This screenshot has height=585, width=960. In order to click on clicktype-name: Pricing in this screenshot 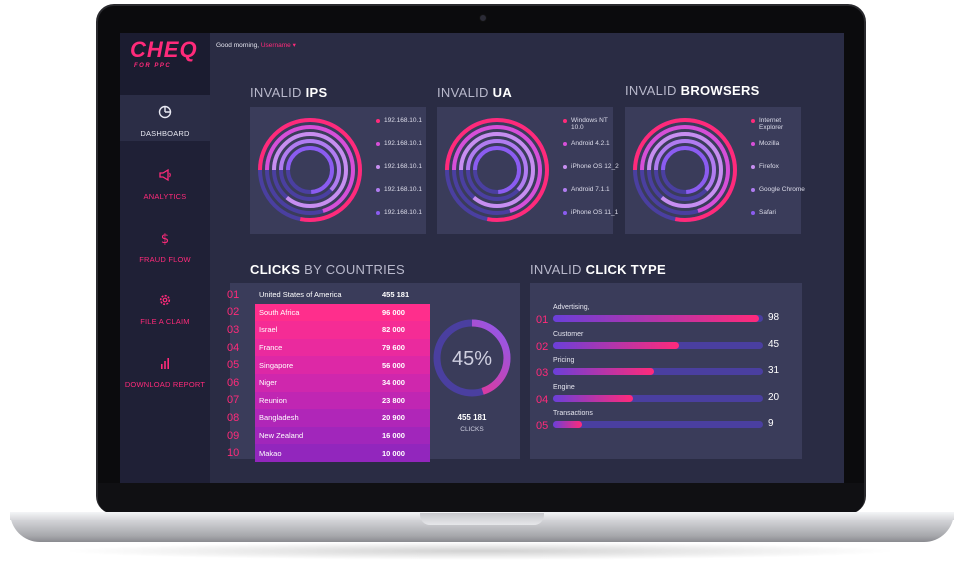, I will do `click(564, 360)`.